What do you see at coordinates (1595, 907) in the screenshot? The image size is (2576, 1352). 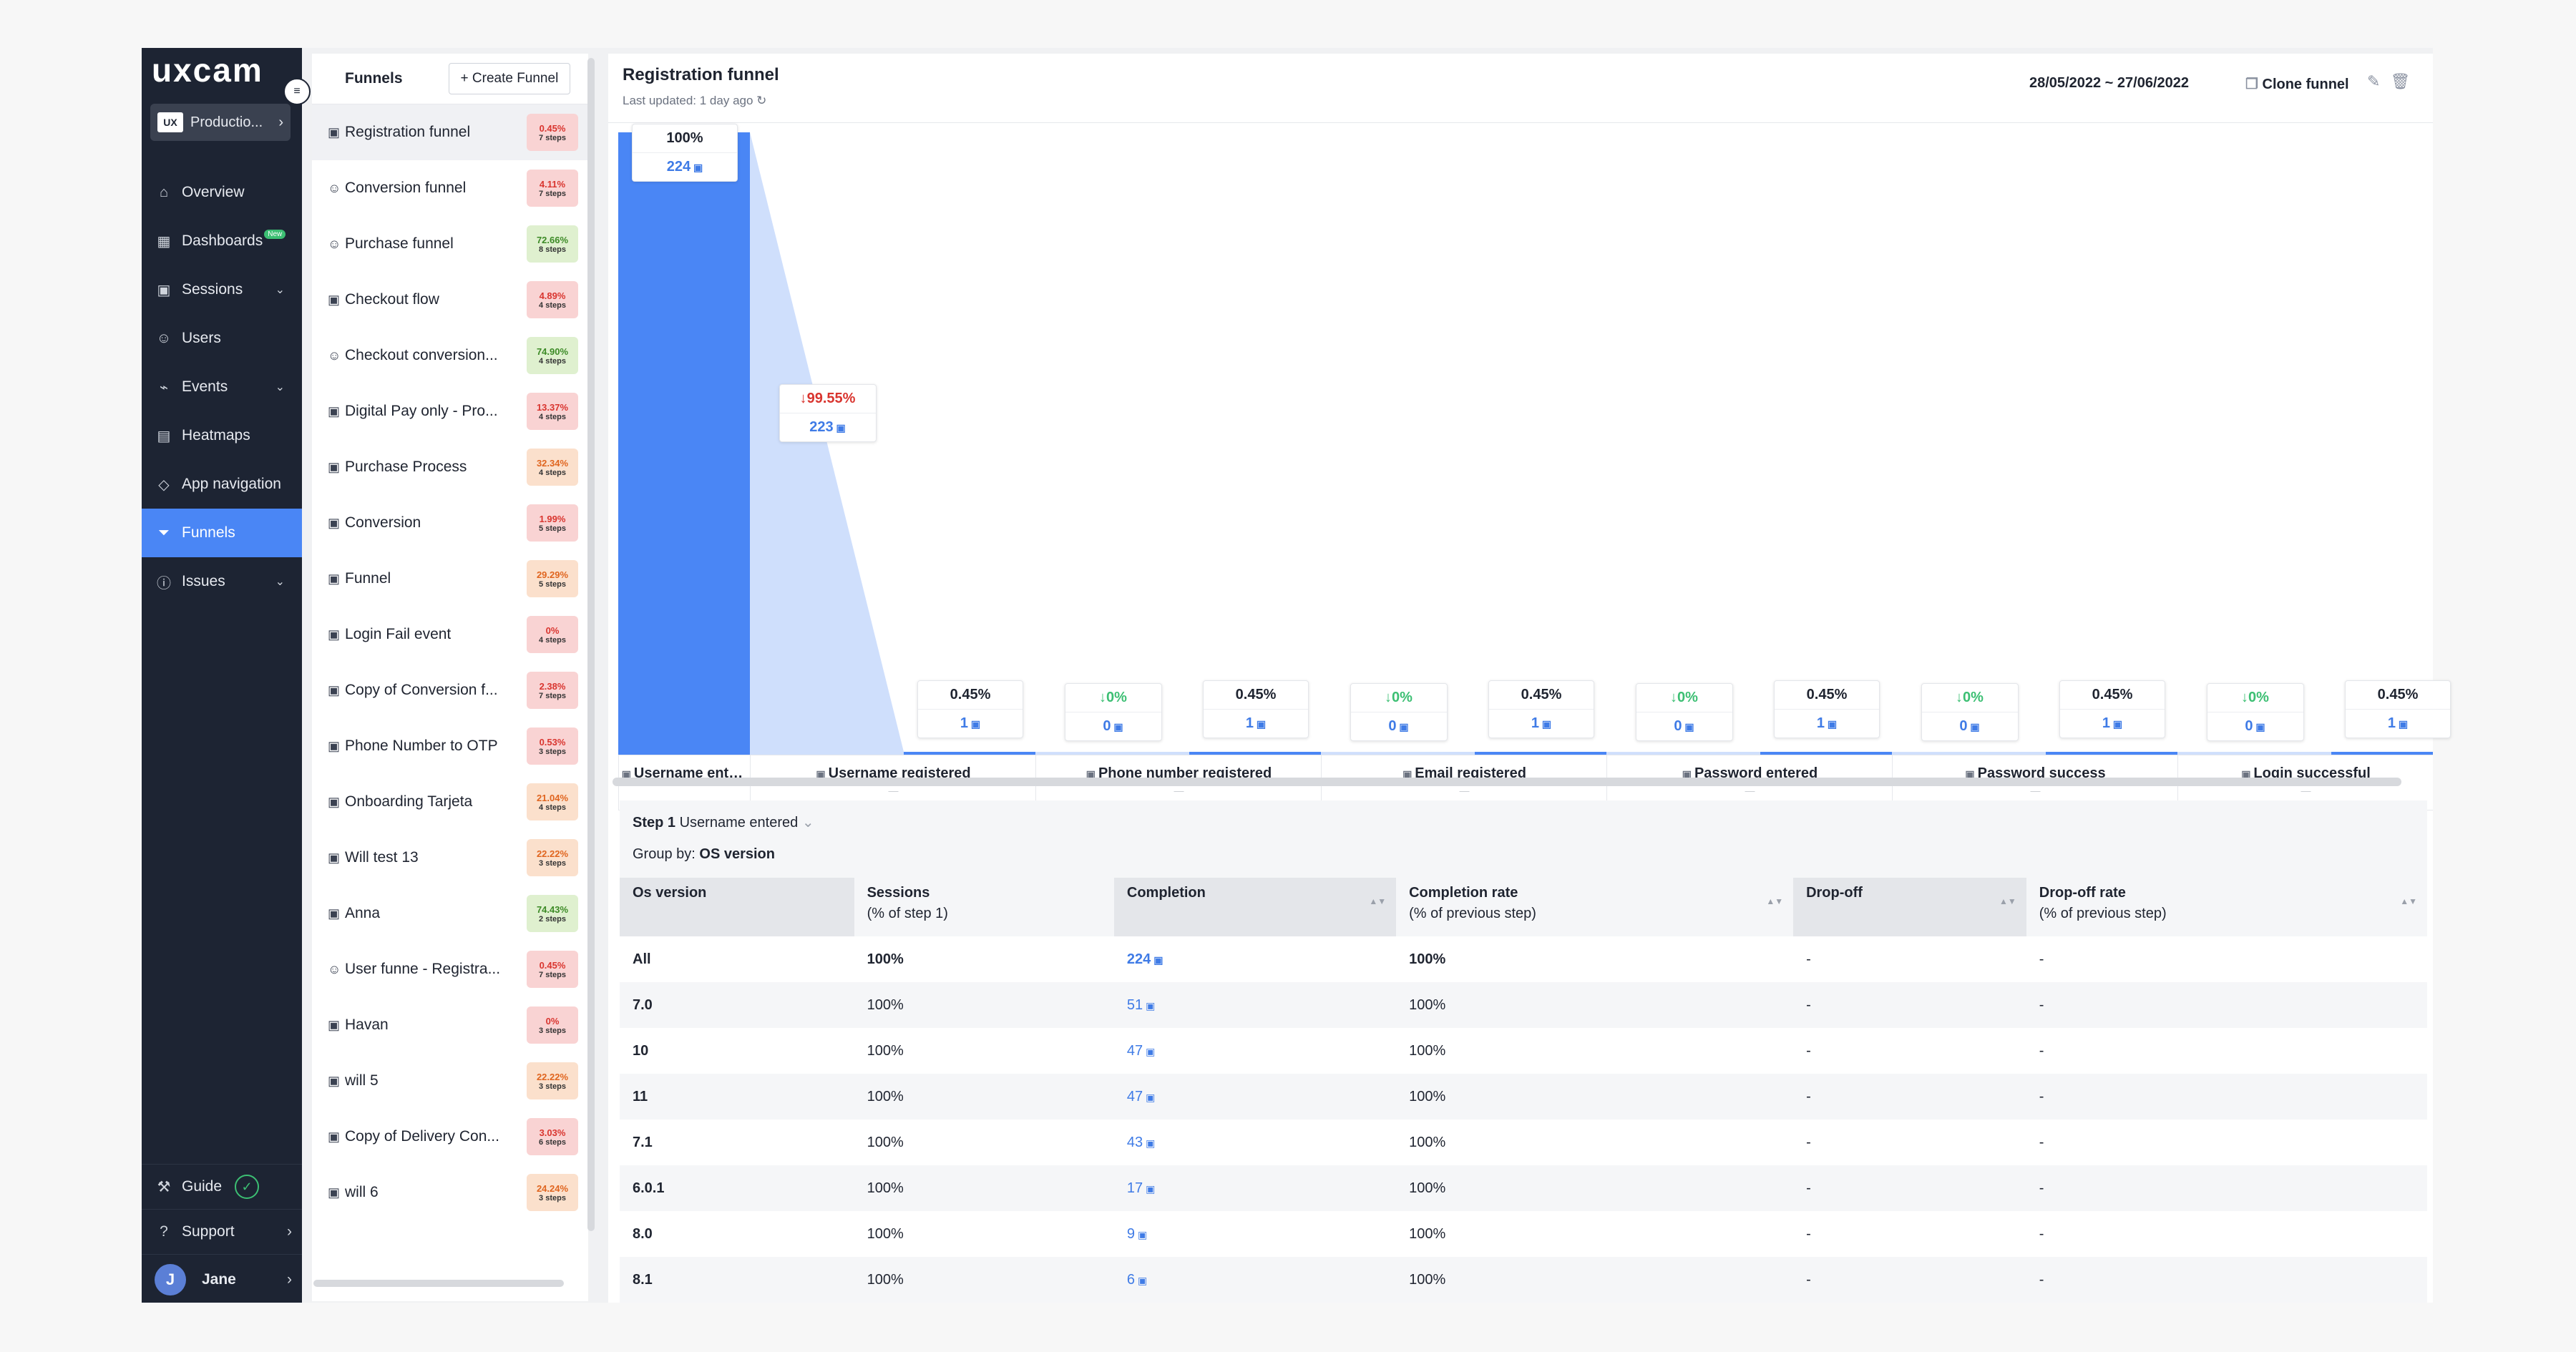 I see `column-header-completion-rate: Completion rate (% of previous step) ▲▼` at bounding box center [1595, 907].